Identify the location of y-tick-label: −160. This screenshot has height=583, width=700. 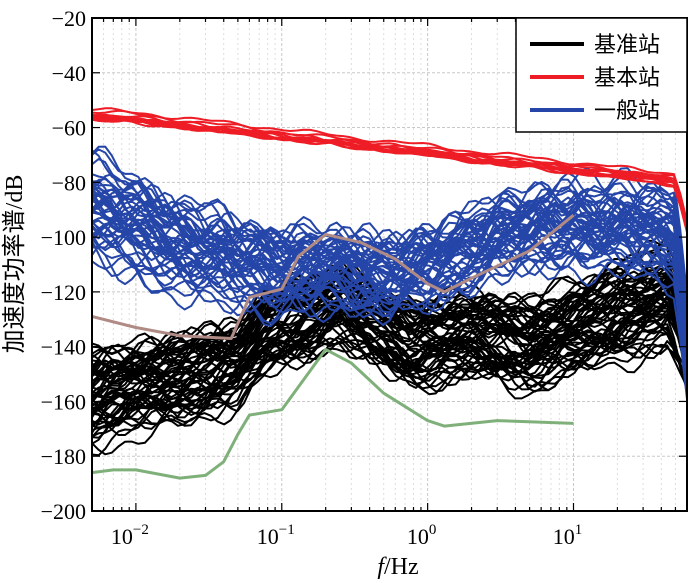
(63, 401).